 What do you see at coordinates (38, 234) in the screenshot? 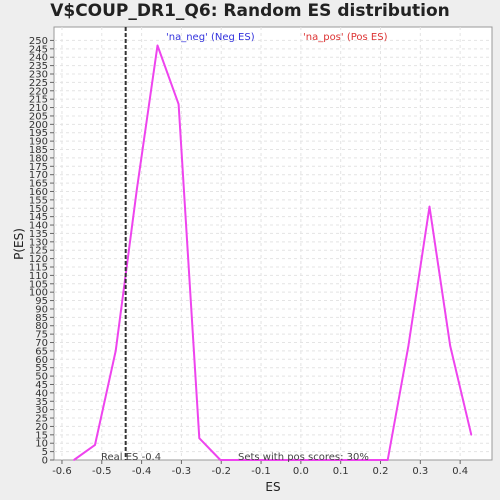
I see `y-tick-label: 135` at bounding box center [38, 234].